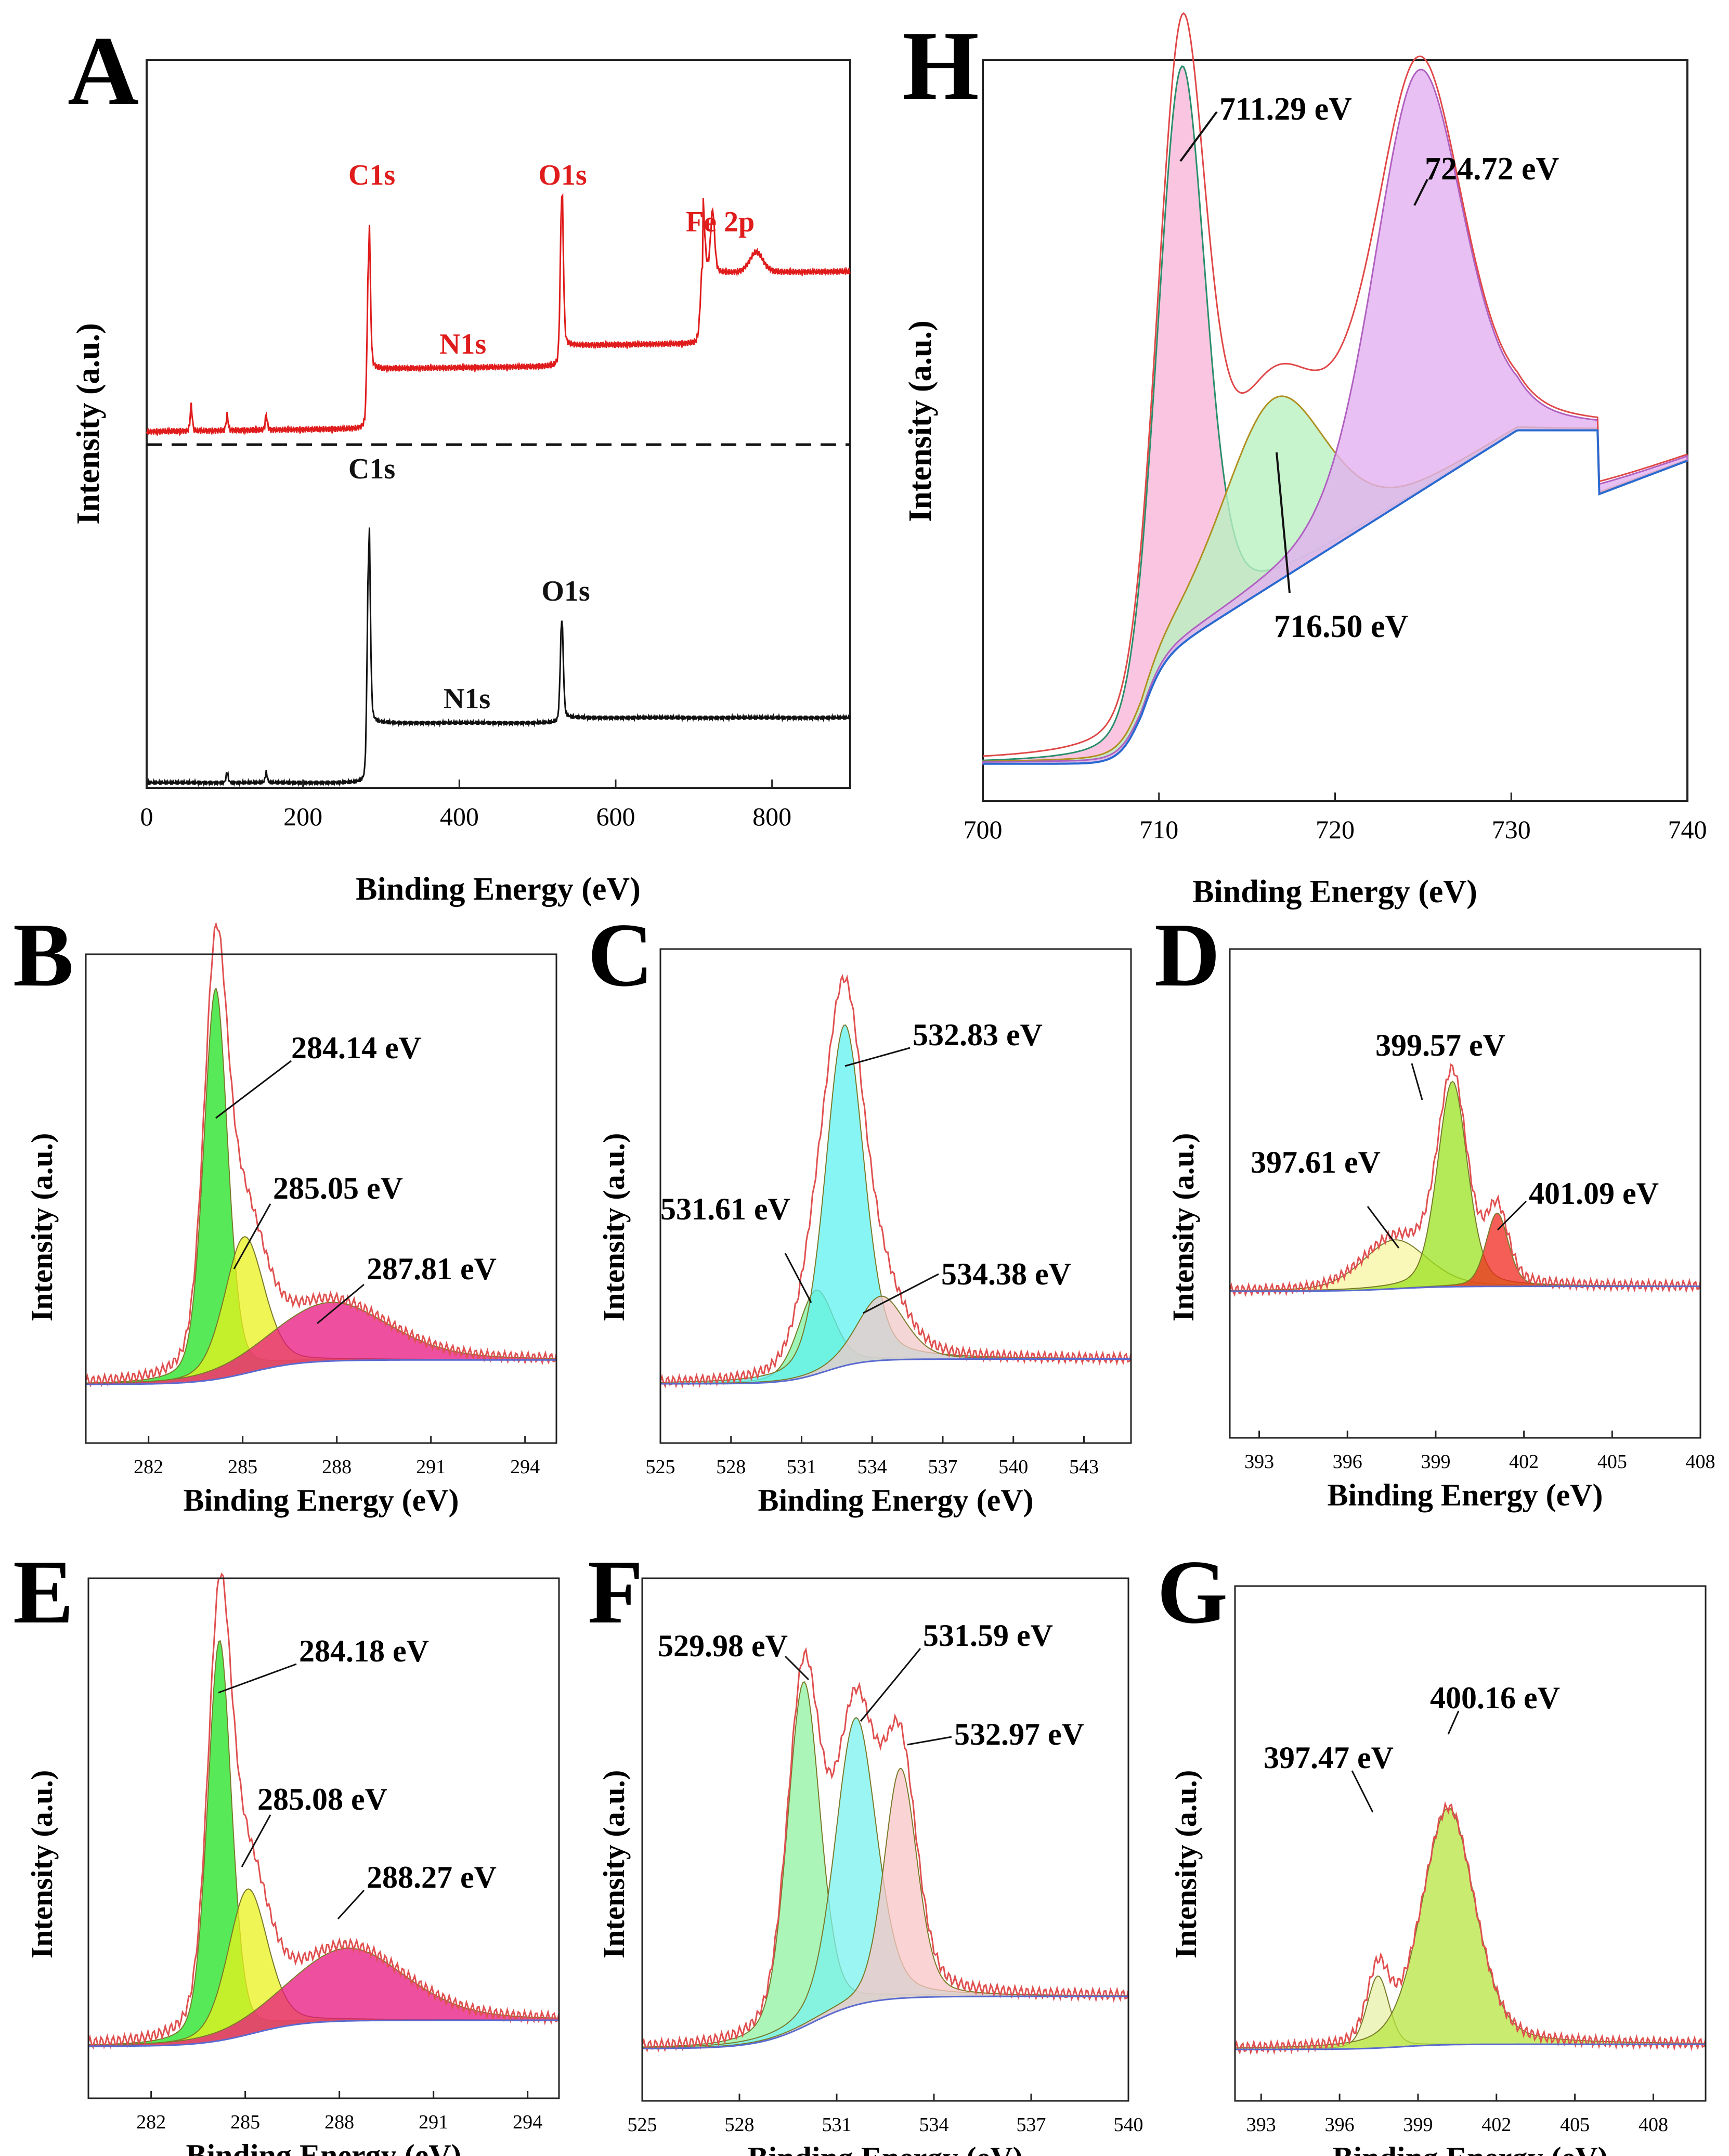  I want to click on panel-b-xlabel: Binding Energy (eV), so click(321, 1500).